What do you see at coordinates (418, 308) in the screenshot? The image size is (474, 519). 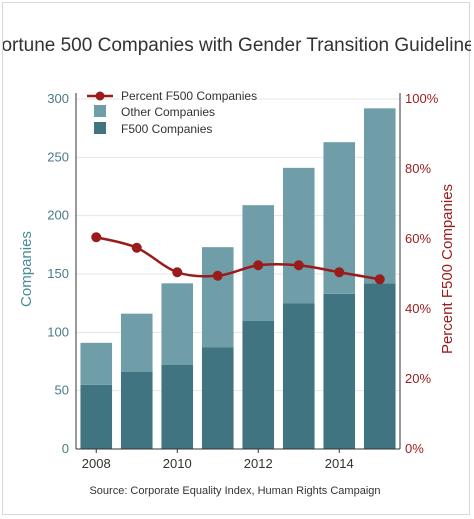 I see `y-tick-right: 40%` at bounding box center [418, 308].